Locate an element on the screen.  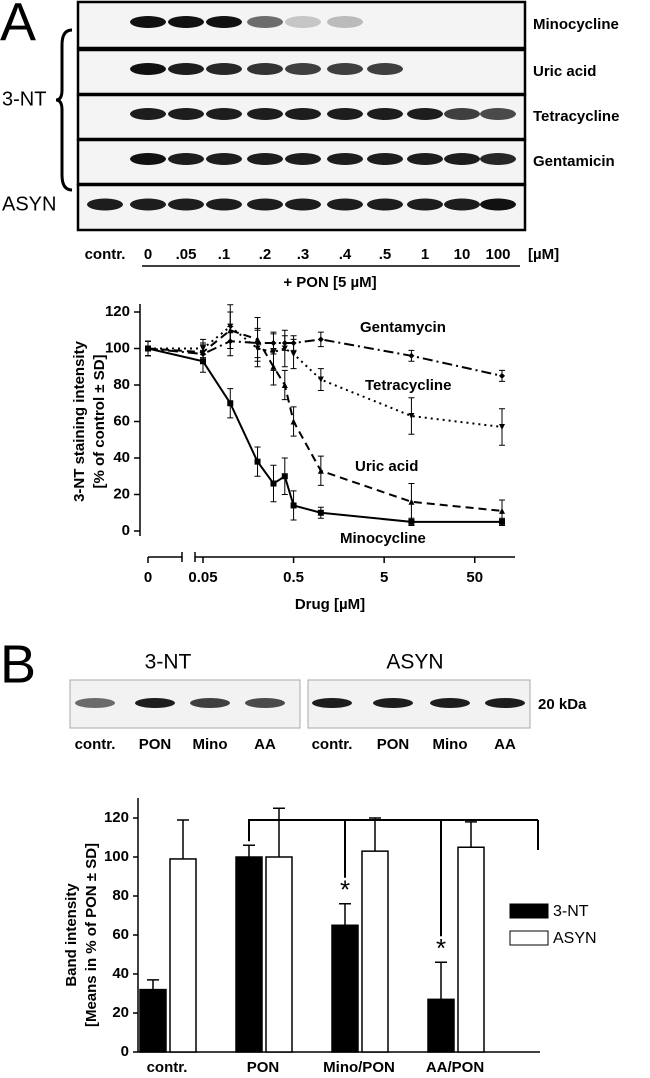
blot-label: Tetracycline is located at coordinates (576, 116).